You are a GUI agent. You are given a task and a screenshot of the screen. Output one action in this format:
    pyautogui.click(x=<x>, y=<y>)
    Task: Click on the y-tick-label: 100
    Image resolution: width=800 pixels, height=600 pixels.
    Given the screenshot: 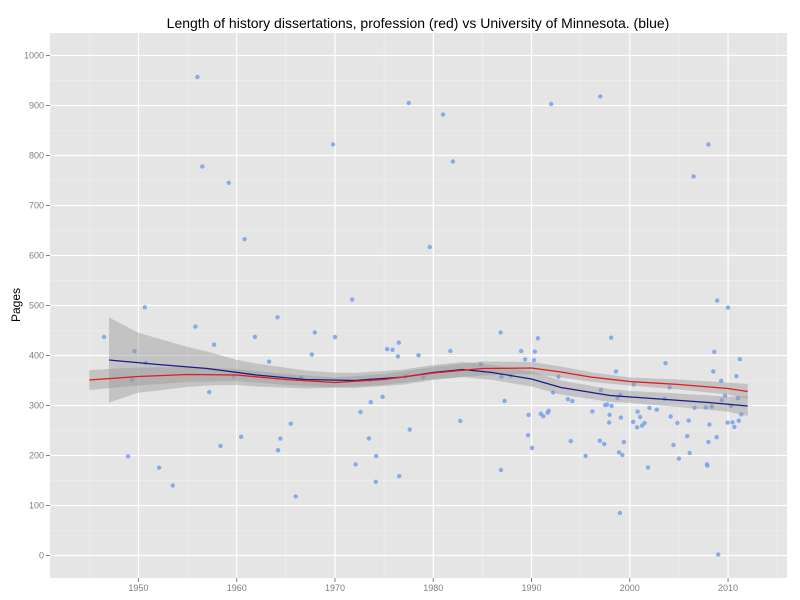 What is the action you would take?
    pyautogui.click(x=36, y=506)
    